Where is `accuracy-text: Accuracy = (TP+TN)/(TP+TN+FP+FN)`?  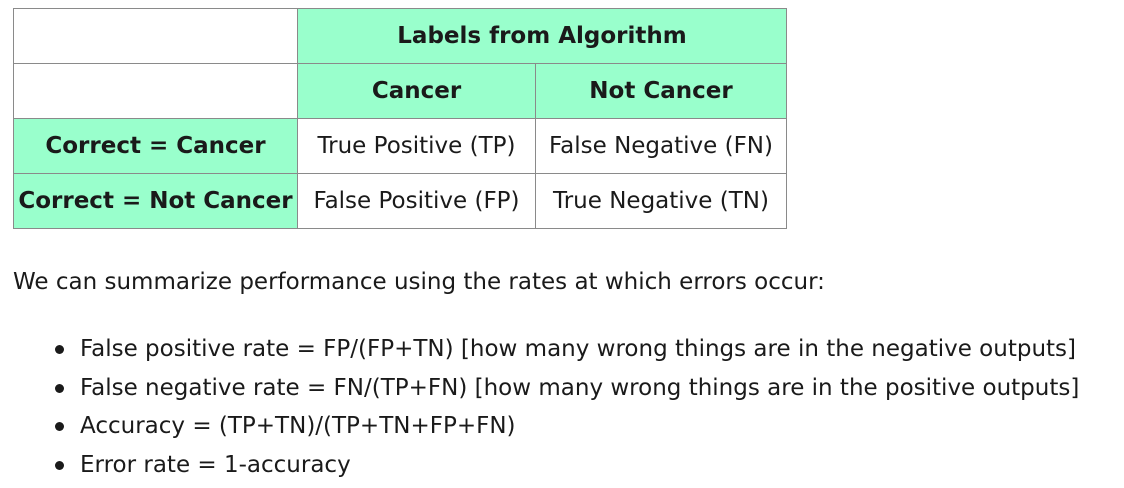
accuracy-text: Accuracy = (TP+TN)/(TP+TN+FP+FN) is located at coordinates (298, 426).